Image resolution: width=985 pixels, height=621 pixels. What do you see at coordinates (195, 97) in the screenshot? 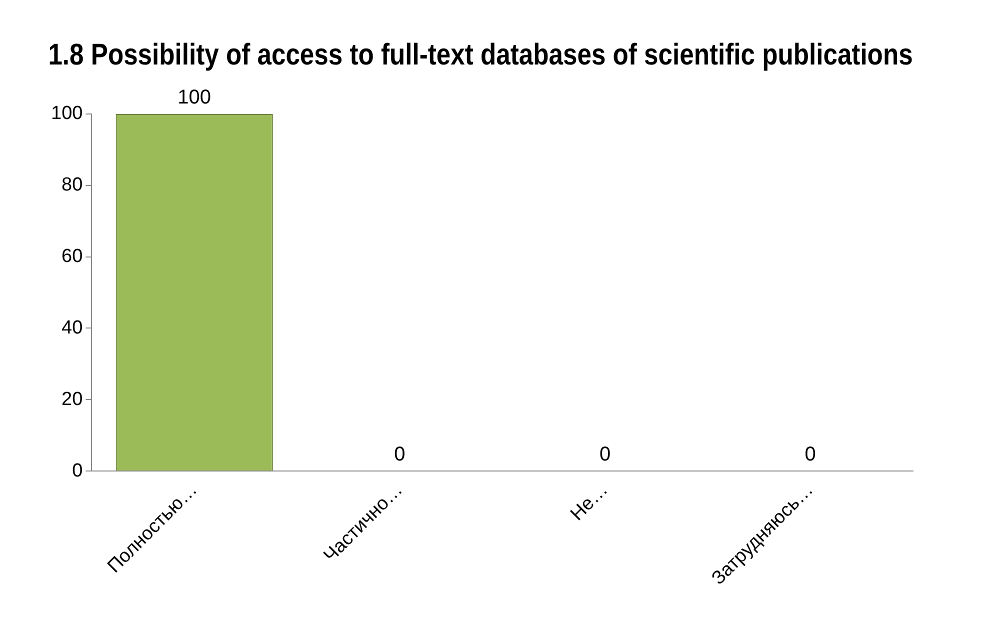
I see `data-label: 100` at bounding box center [195, 97].